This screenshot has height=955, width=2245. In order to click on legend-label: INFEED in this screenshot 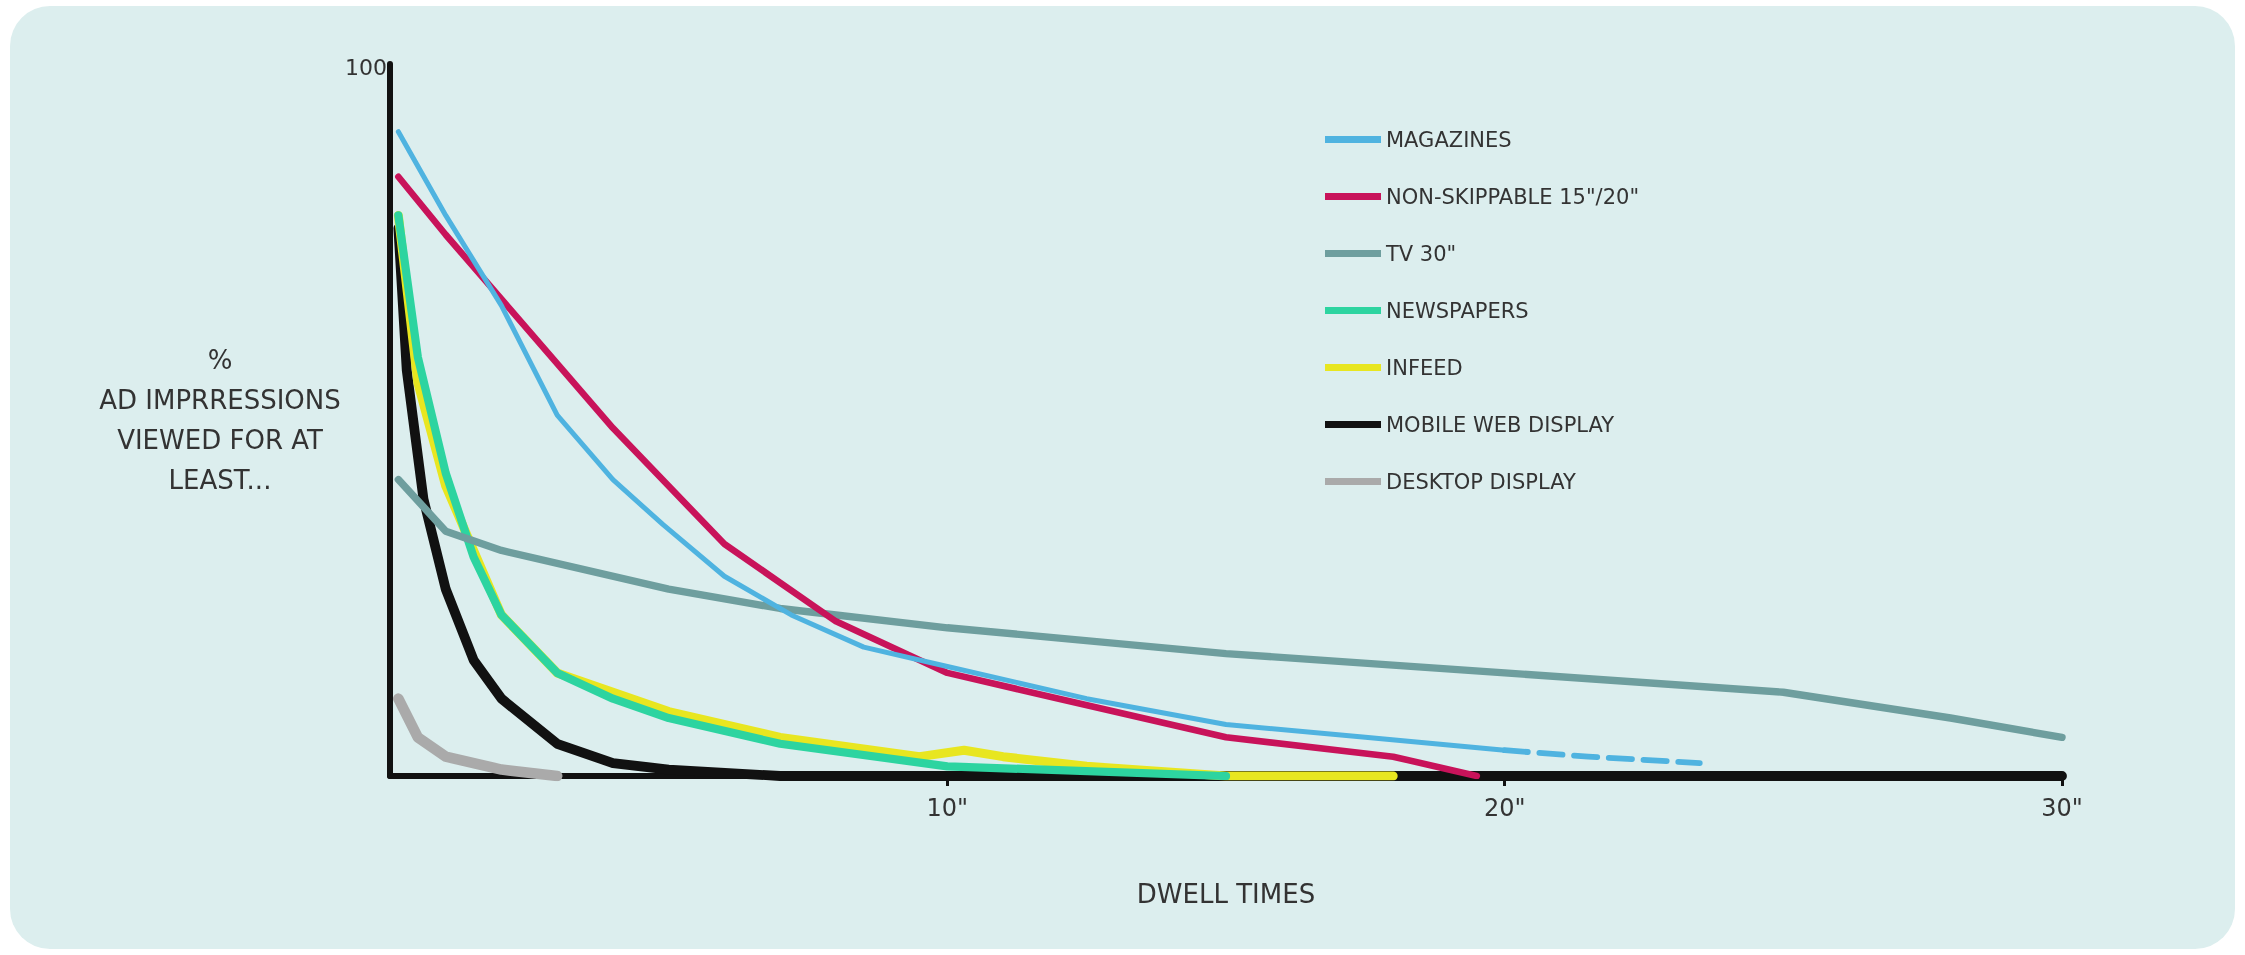, I will do `click(1424, 367)`.